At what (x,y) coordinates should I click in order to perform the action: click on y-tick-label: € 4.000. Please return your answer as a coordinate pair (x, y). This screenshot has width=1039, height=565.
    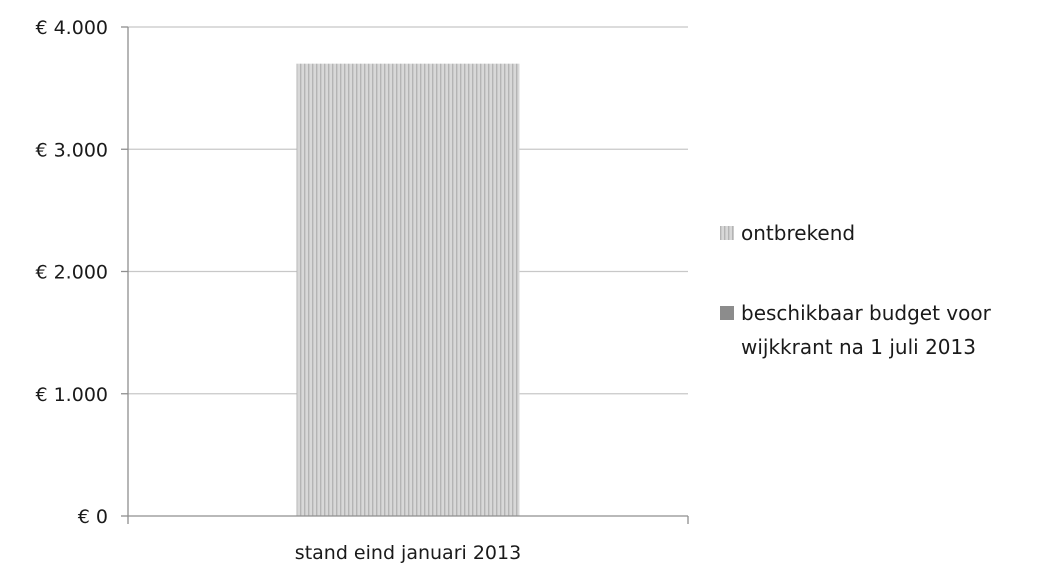
    Looking at the image, I should click on (71, 28).